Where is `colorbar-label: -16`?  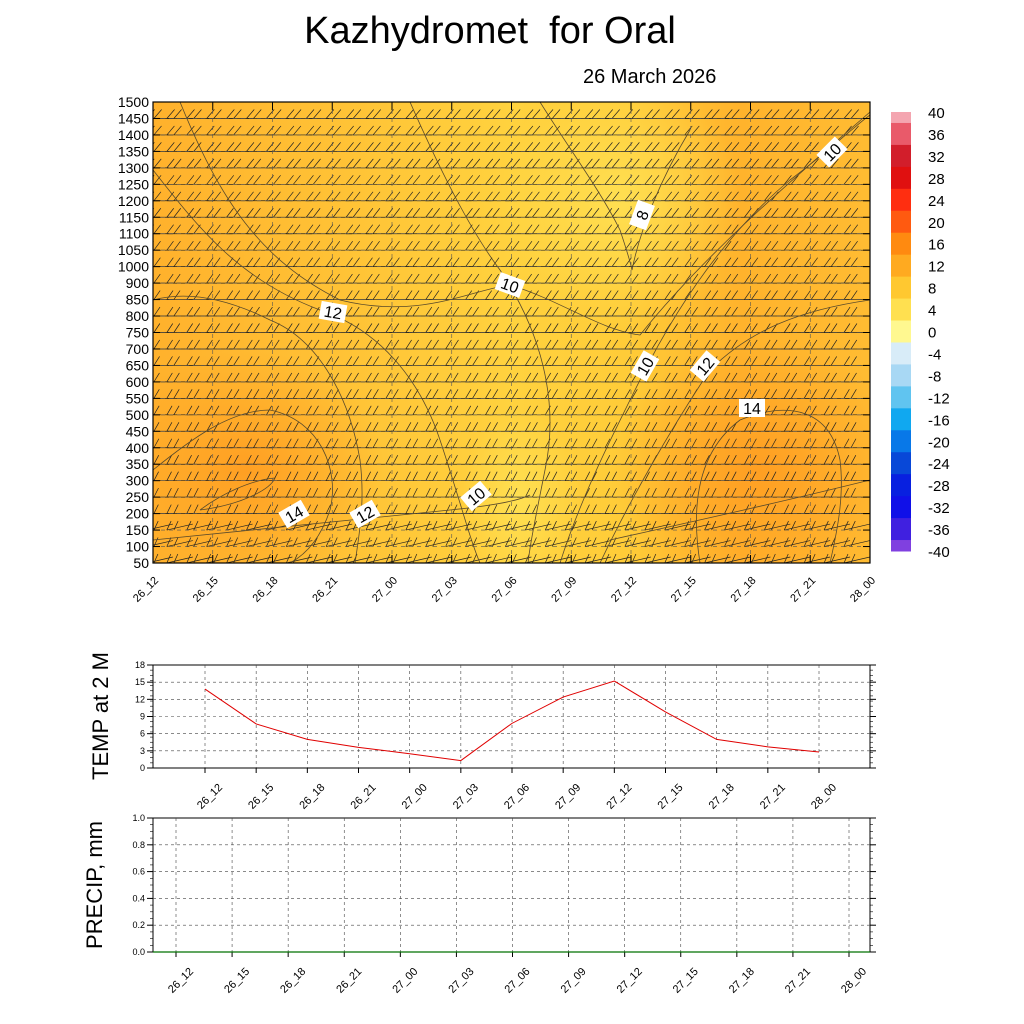
colorbar-label: -16 is located at coordinates (939, 420).